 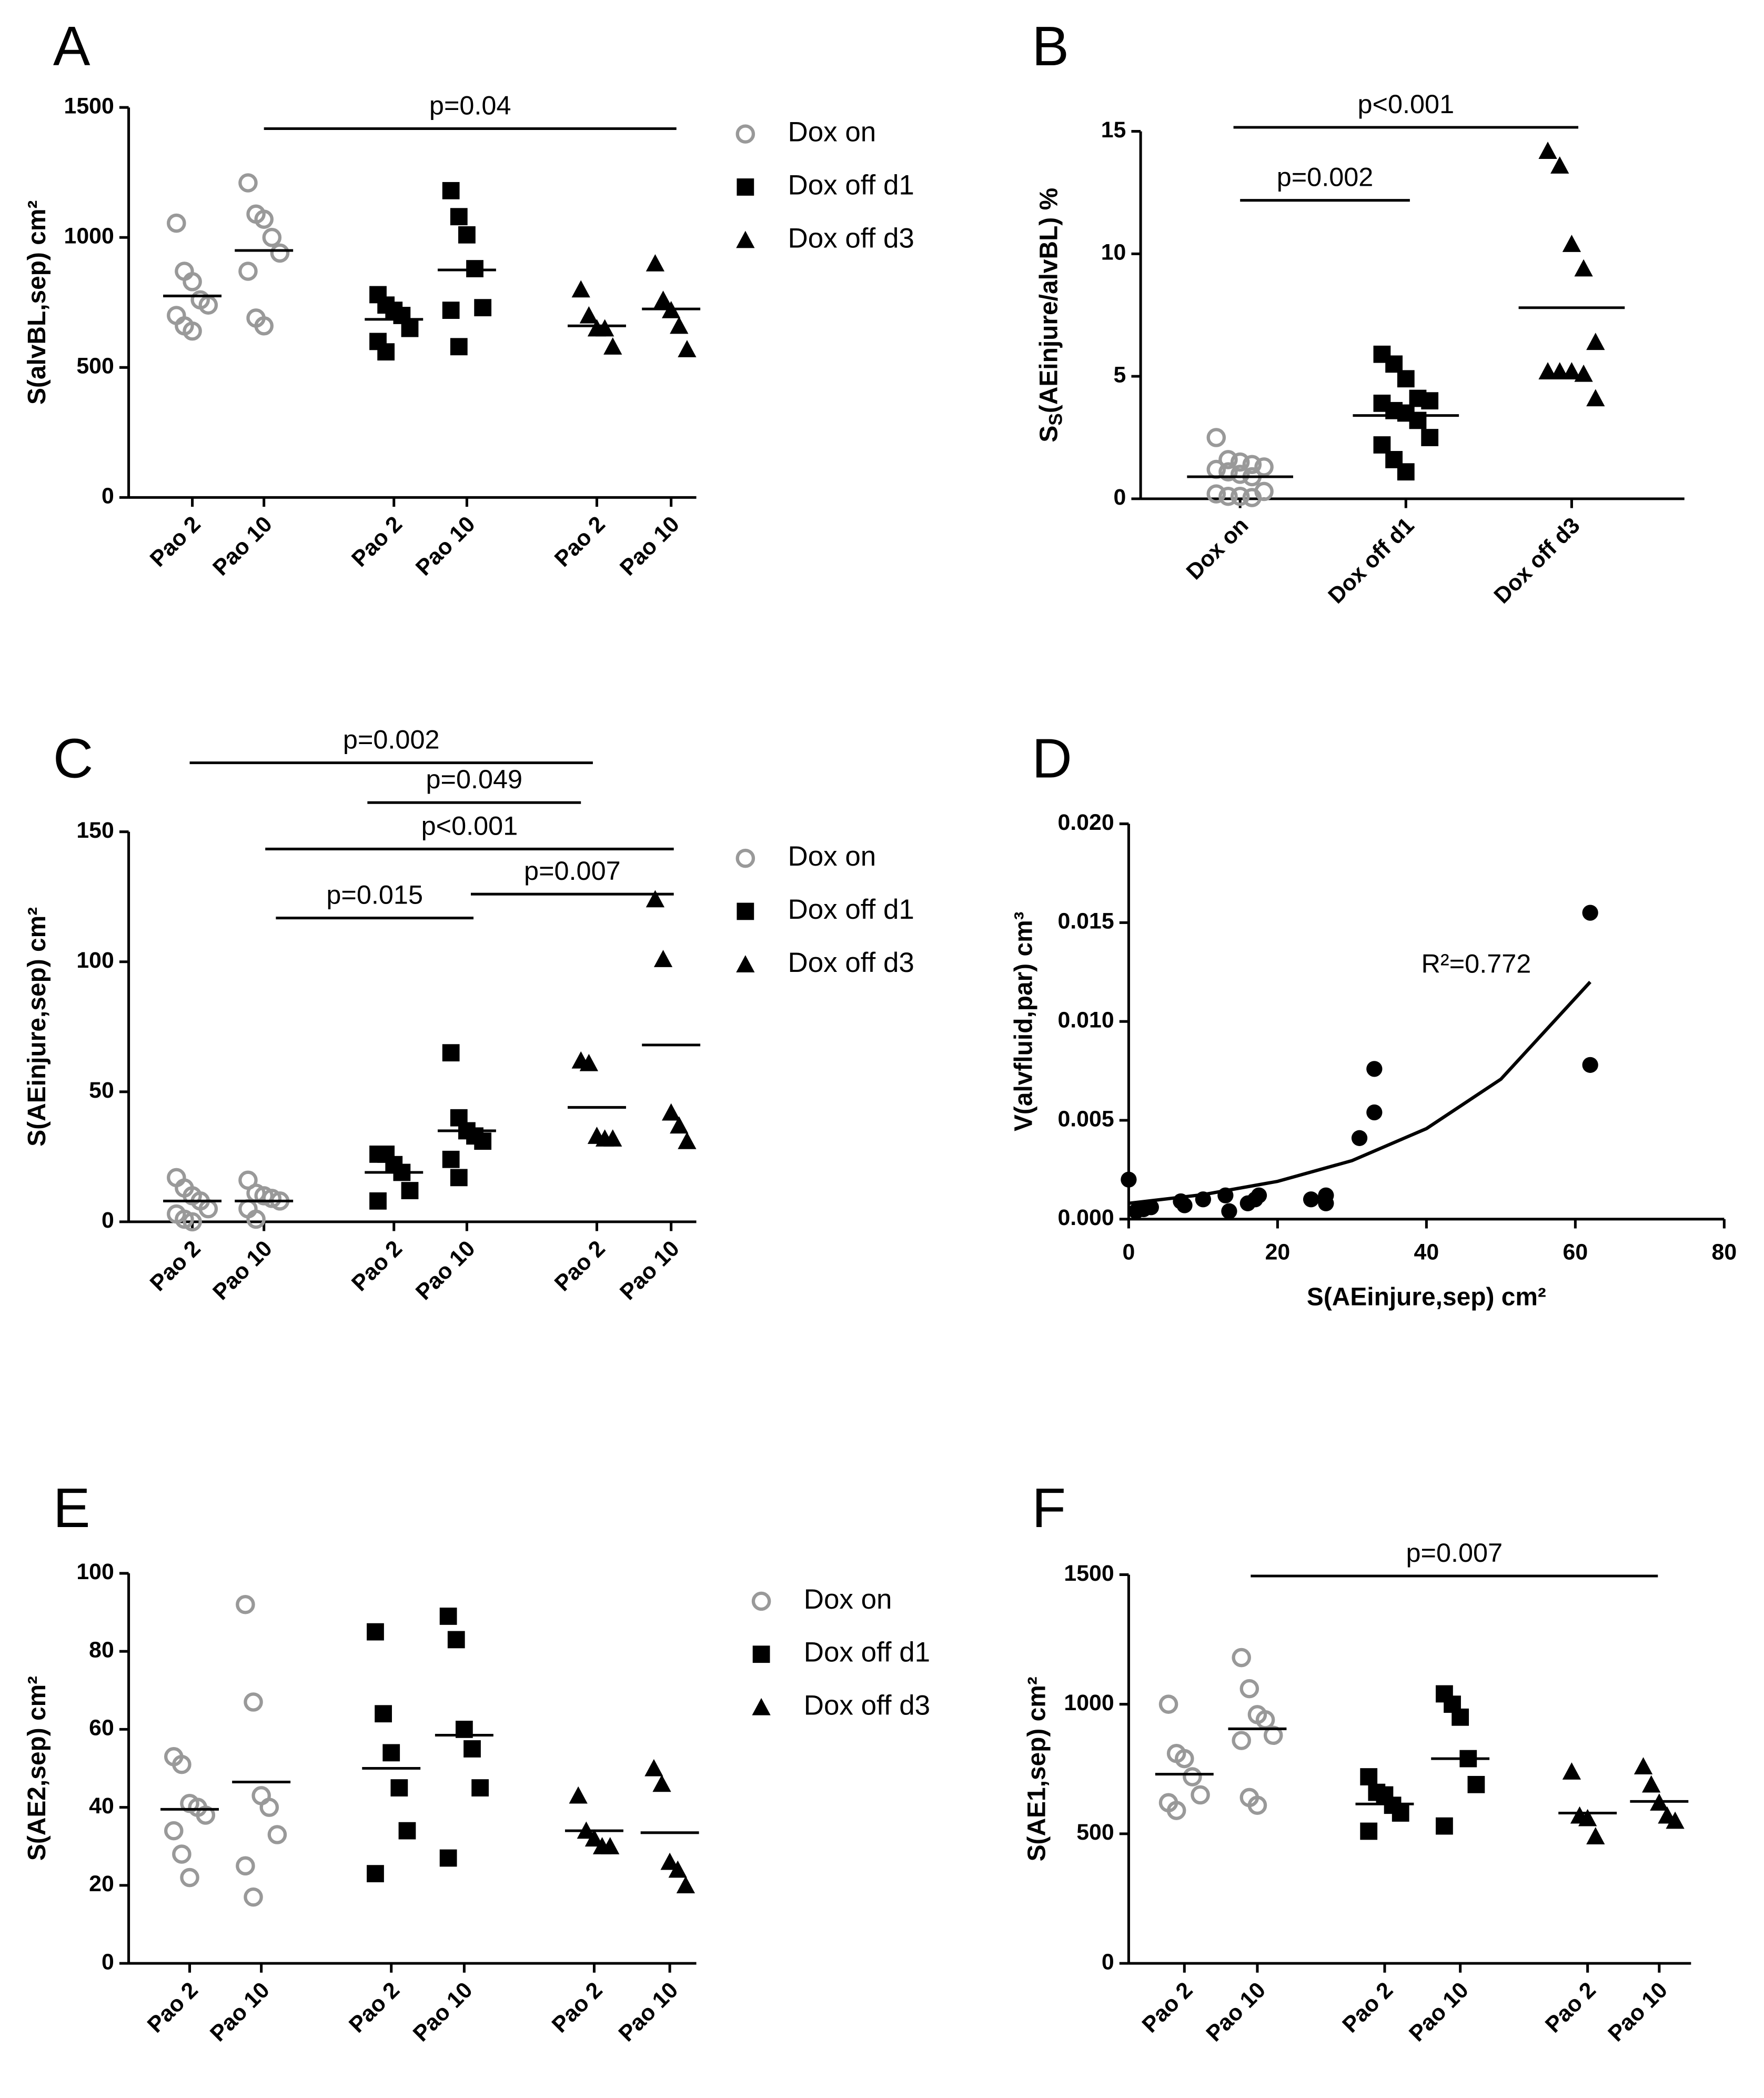 What do you see at coordinates (1724, 1252) in the screenshot?
I see `x-tick-label: 80` at bounding box center [1724, 1252].